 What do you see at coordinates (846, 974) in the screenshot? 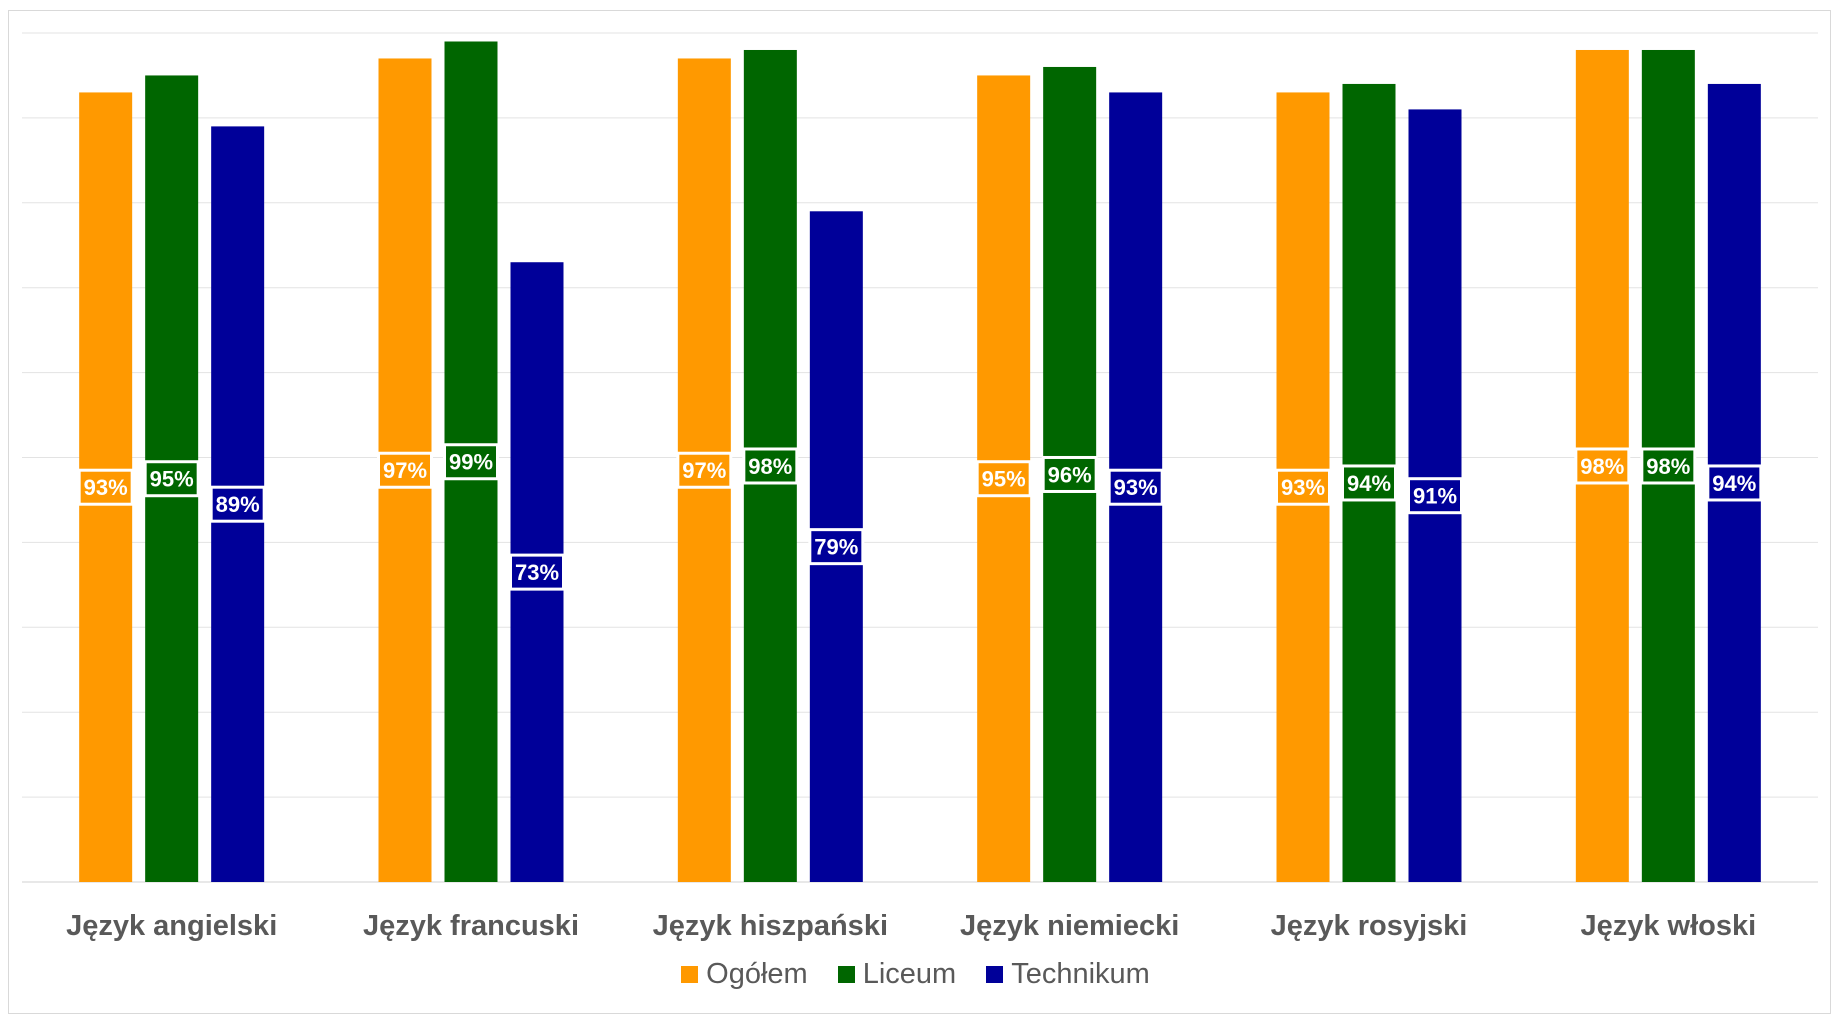
I see `legend-swatch-liceum` at bounding box center [846, 974].